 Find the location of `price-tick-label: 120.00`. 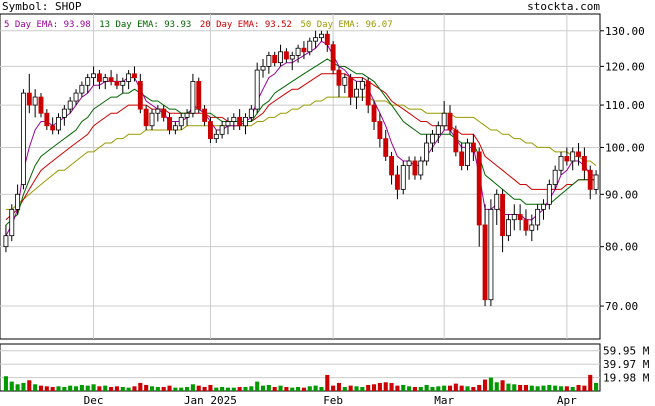

price-tick-label: 120.00 is located at coordinates (625, 66).